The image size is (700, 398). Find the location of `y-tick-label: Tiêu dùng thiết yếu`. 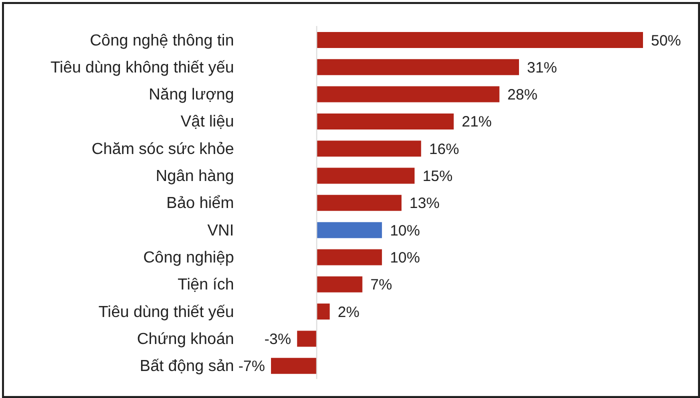

y-tick-label: Tiêu dùng thiết yếu is located at coordinates (166, 312).